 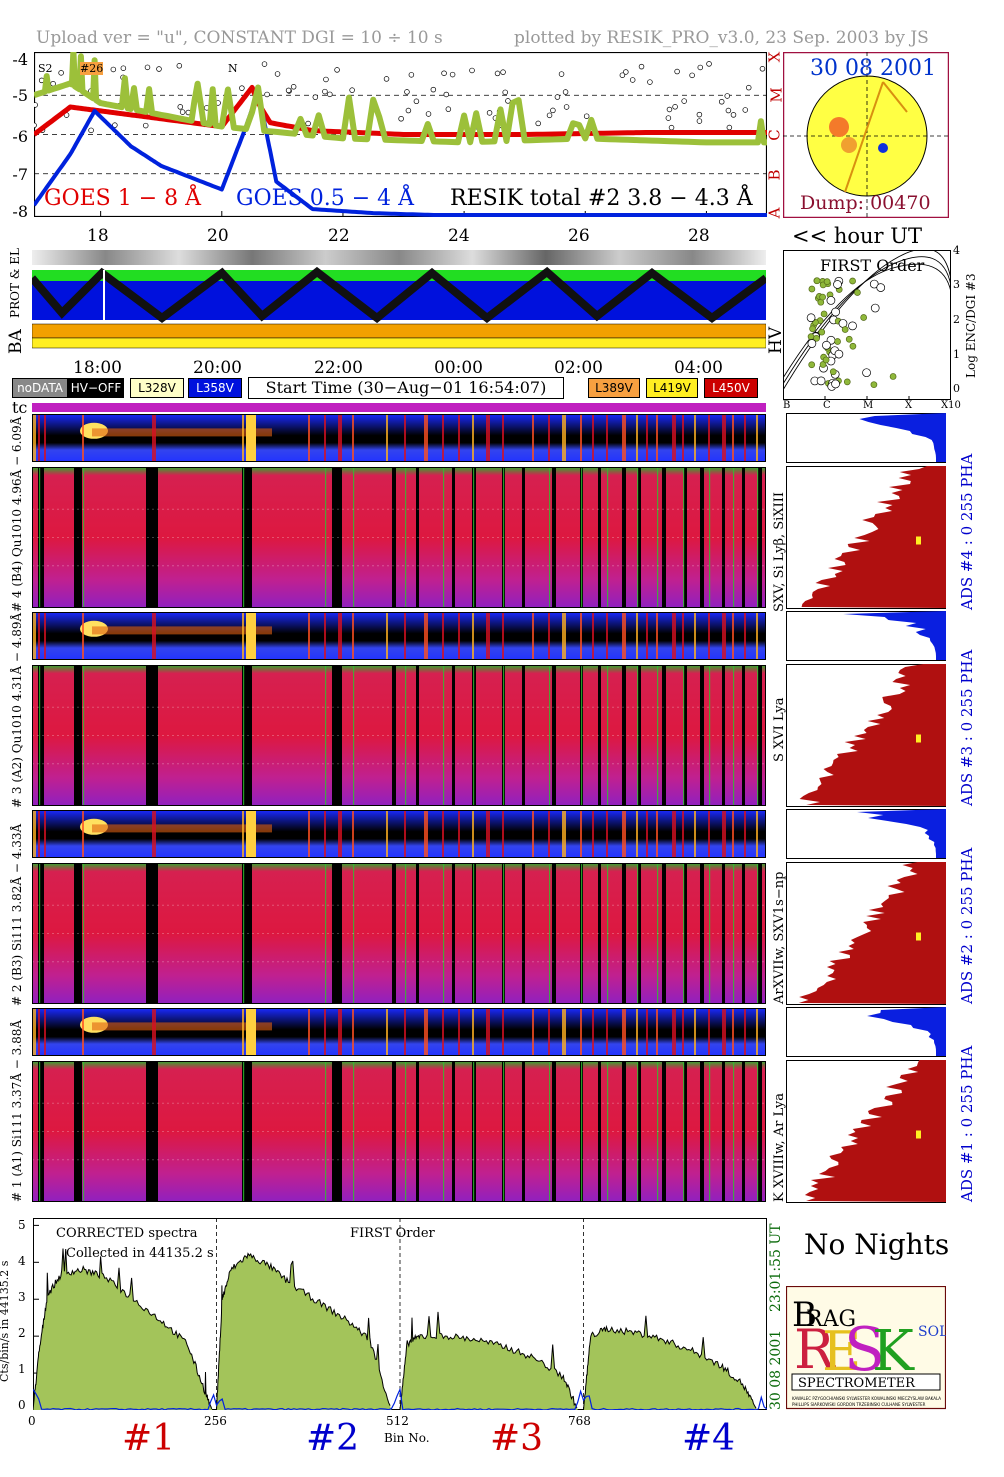 I want to click on time-tick: 04:00, so click(x=698, y=368).